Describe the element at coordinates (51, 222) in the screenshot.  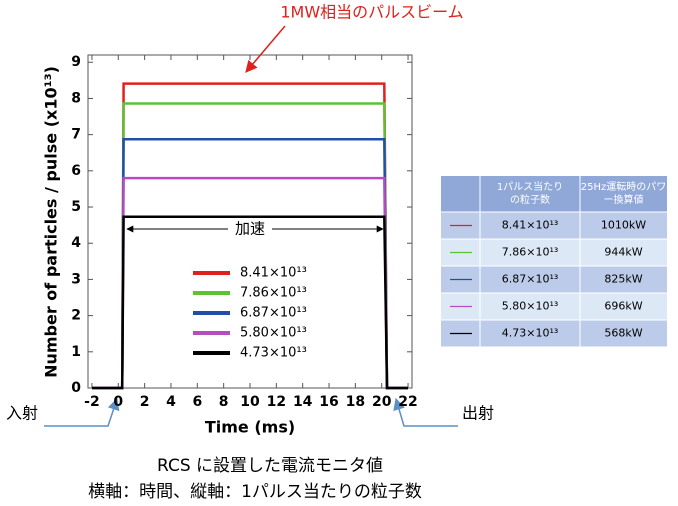
I see `y-axis-label: Number of particles / pulse (x10¹³)` at that location.